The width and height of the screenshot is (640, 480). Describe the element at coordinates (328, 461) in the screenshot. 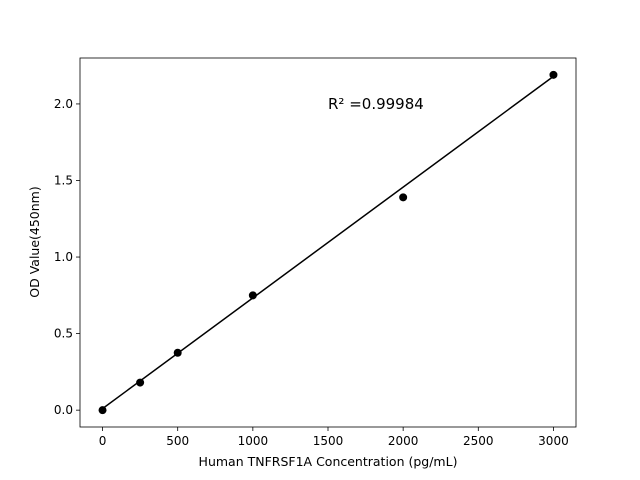

I see `x-axis-label: Human TNFRSF1A Concentration (pg/mL)` at that location.